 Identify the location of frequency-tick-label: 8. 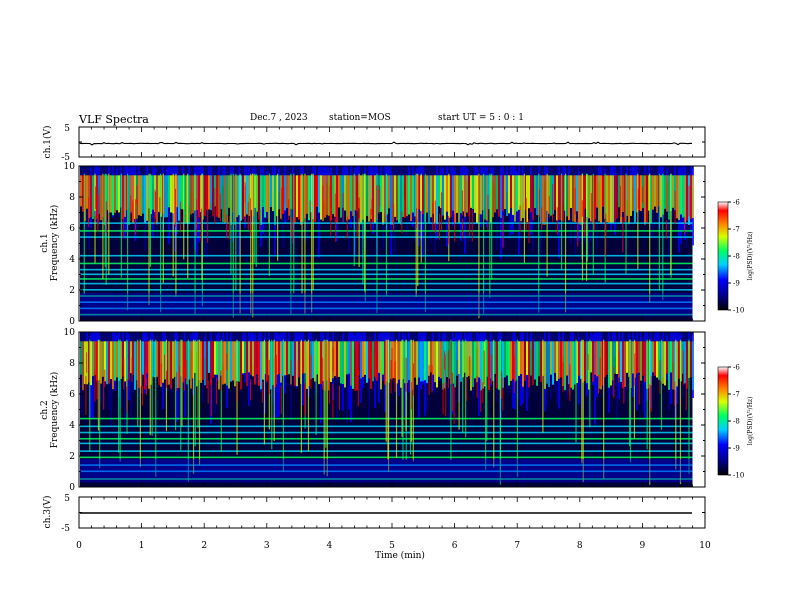
(72, 198).